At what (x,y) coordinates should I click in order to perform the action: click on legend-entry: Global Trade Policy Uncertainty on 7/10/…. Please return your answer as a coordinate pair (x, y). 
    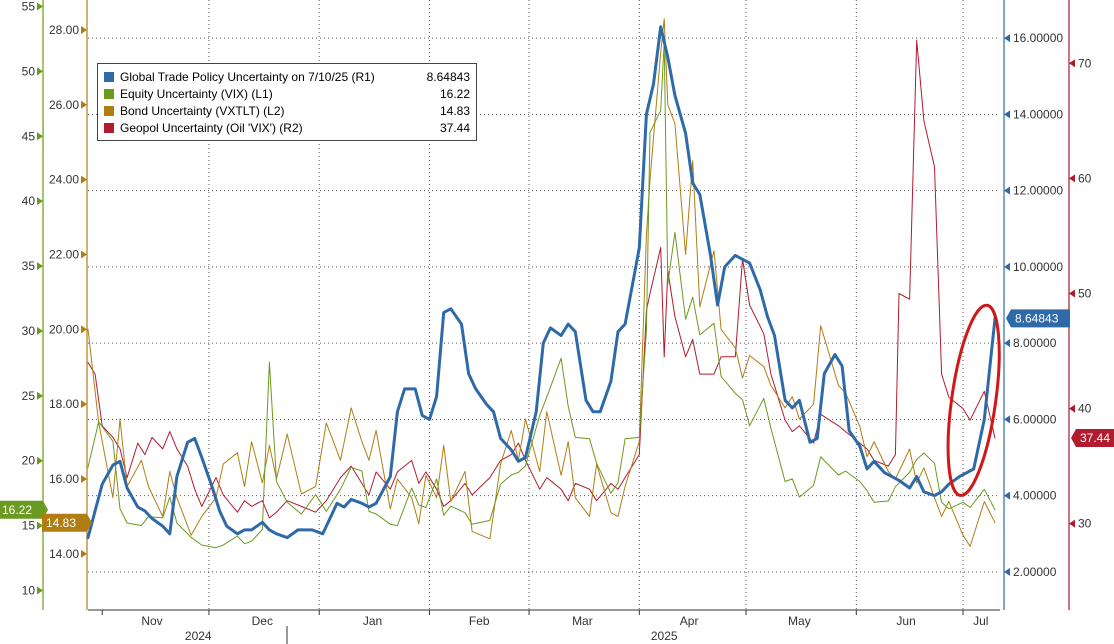
    Looking at the image, I should click on (287, 76).